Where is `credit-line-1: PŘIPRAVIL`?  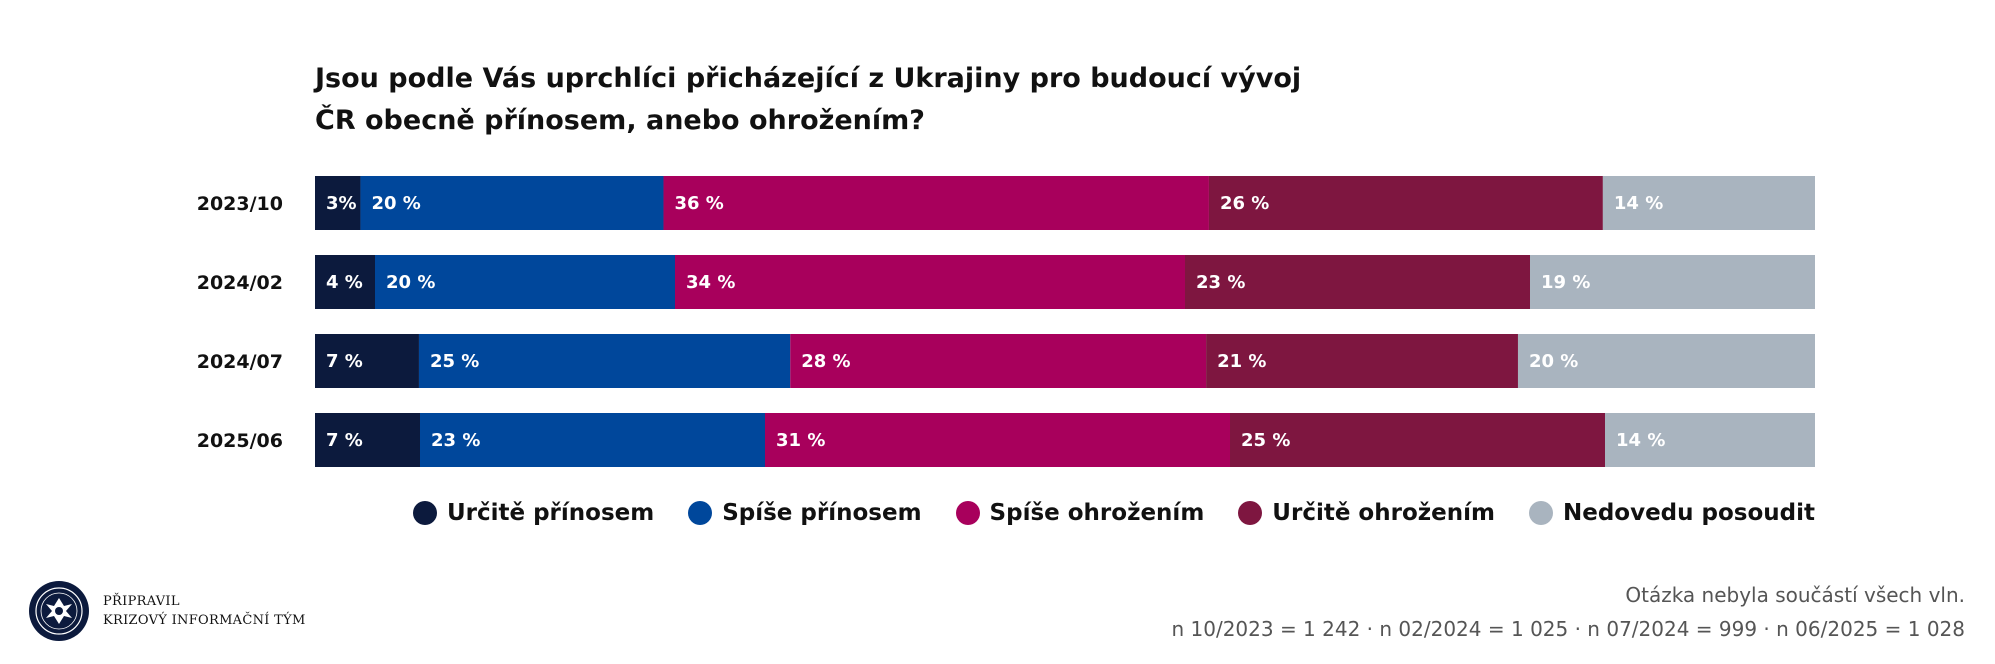
credit-line-1: PŘIPRAVIL is located at coordinates (141, 601).